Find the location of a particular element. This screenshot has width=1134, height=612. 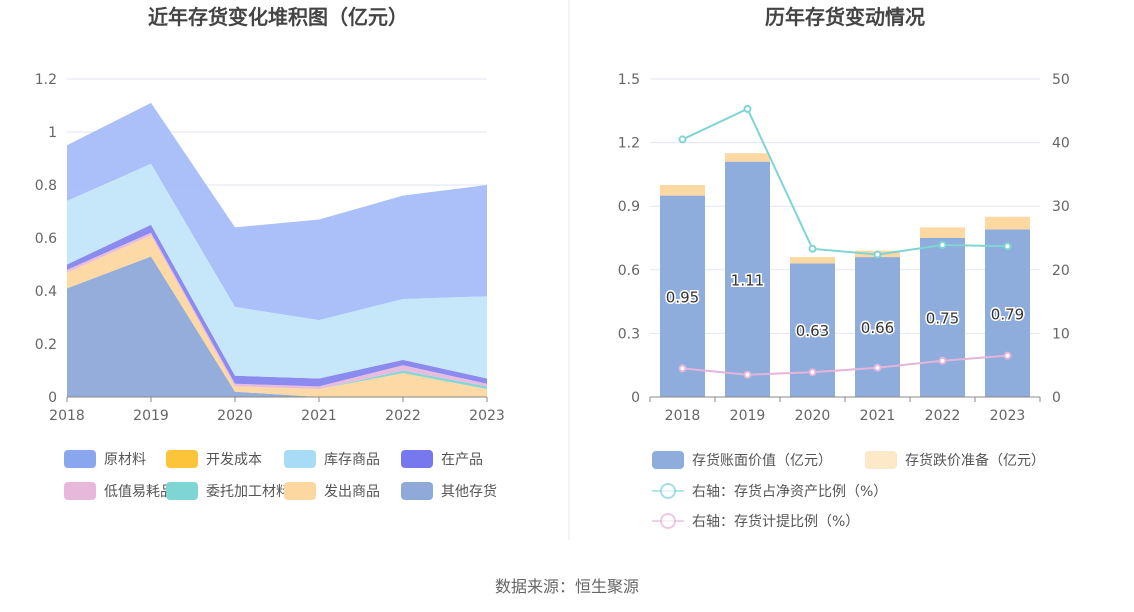

left-chart-title: 近年存货变化堆积图（亿元） is located at coordinates (278, 17).